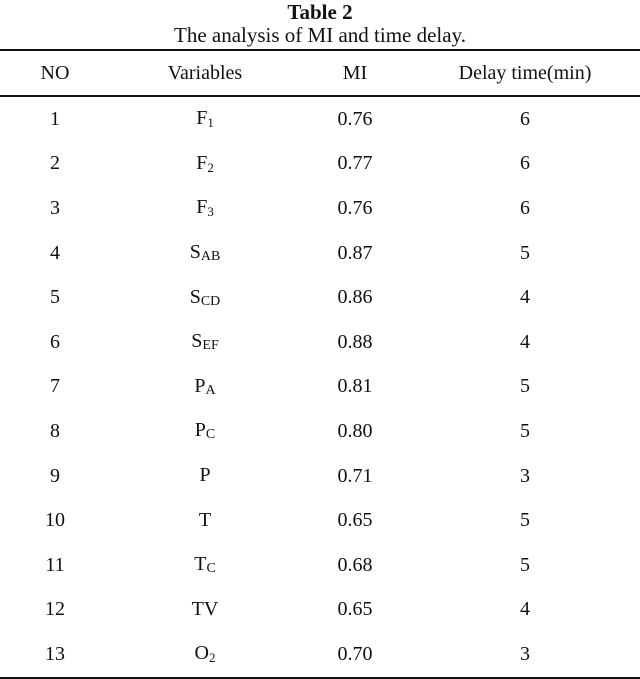  Describe the element at coordinates (355, 430) in the screenshot. I see `cell-mi: 0.80` at that location.